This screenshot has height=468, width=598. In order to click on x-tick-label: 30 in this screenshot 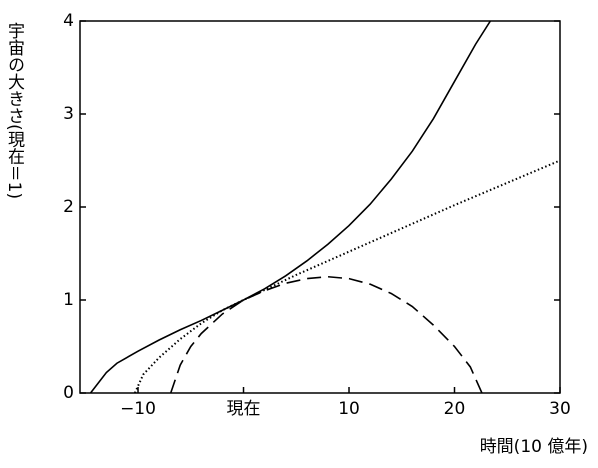, I will do `click(560, 409)`.